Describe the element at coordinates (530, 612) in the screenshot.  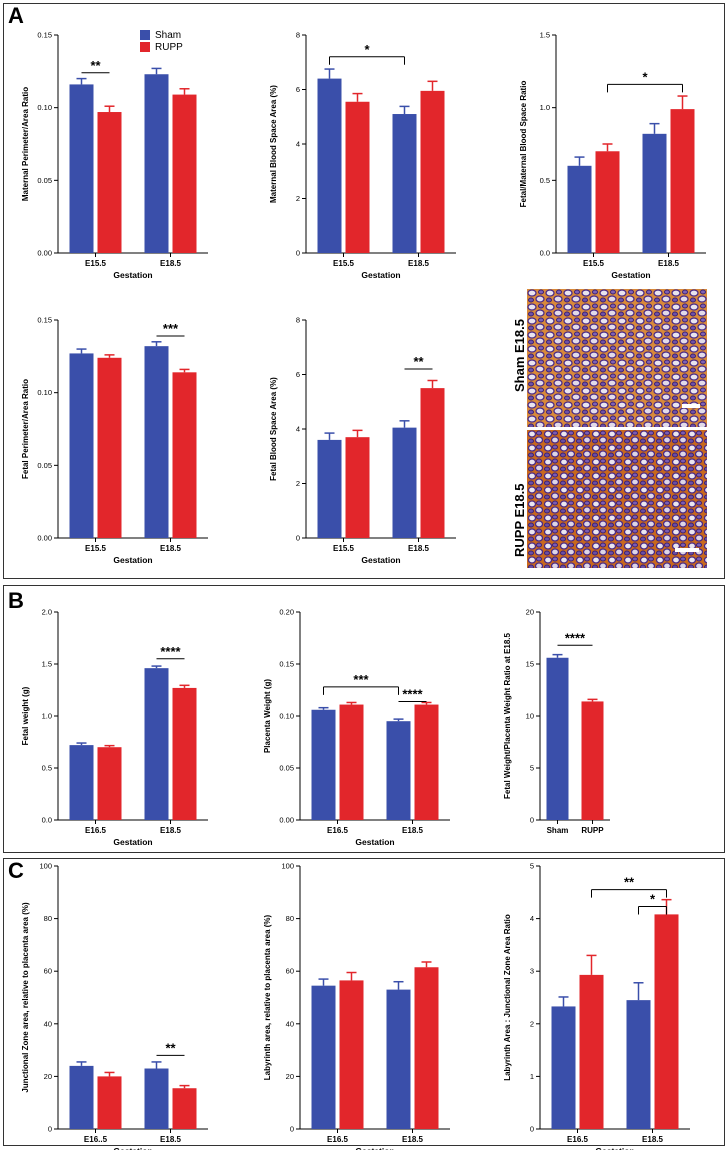
I see `b3-y-tick-label: 20` at that location.